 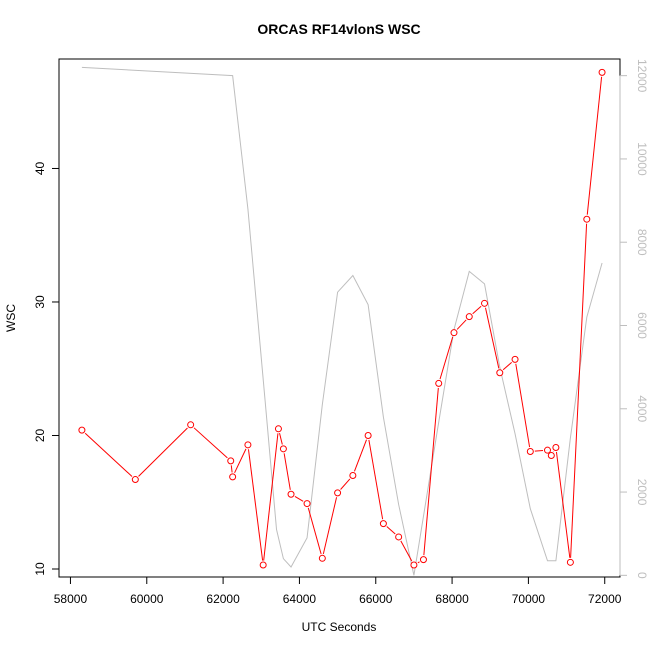 What do you see at coordinates (642, 242) in the screenshot?
I see `y2-tick-label: 8000` at bounding box center [642, 242].